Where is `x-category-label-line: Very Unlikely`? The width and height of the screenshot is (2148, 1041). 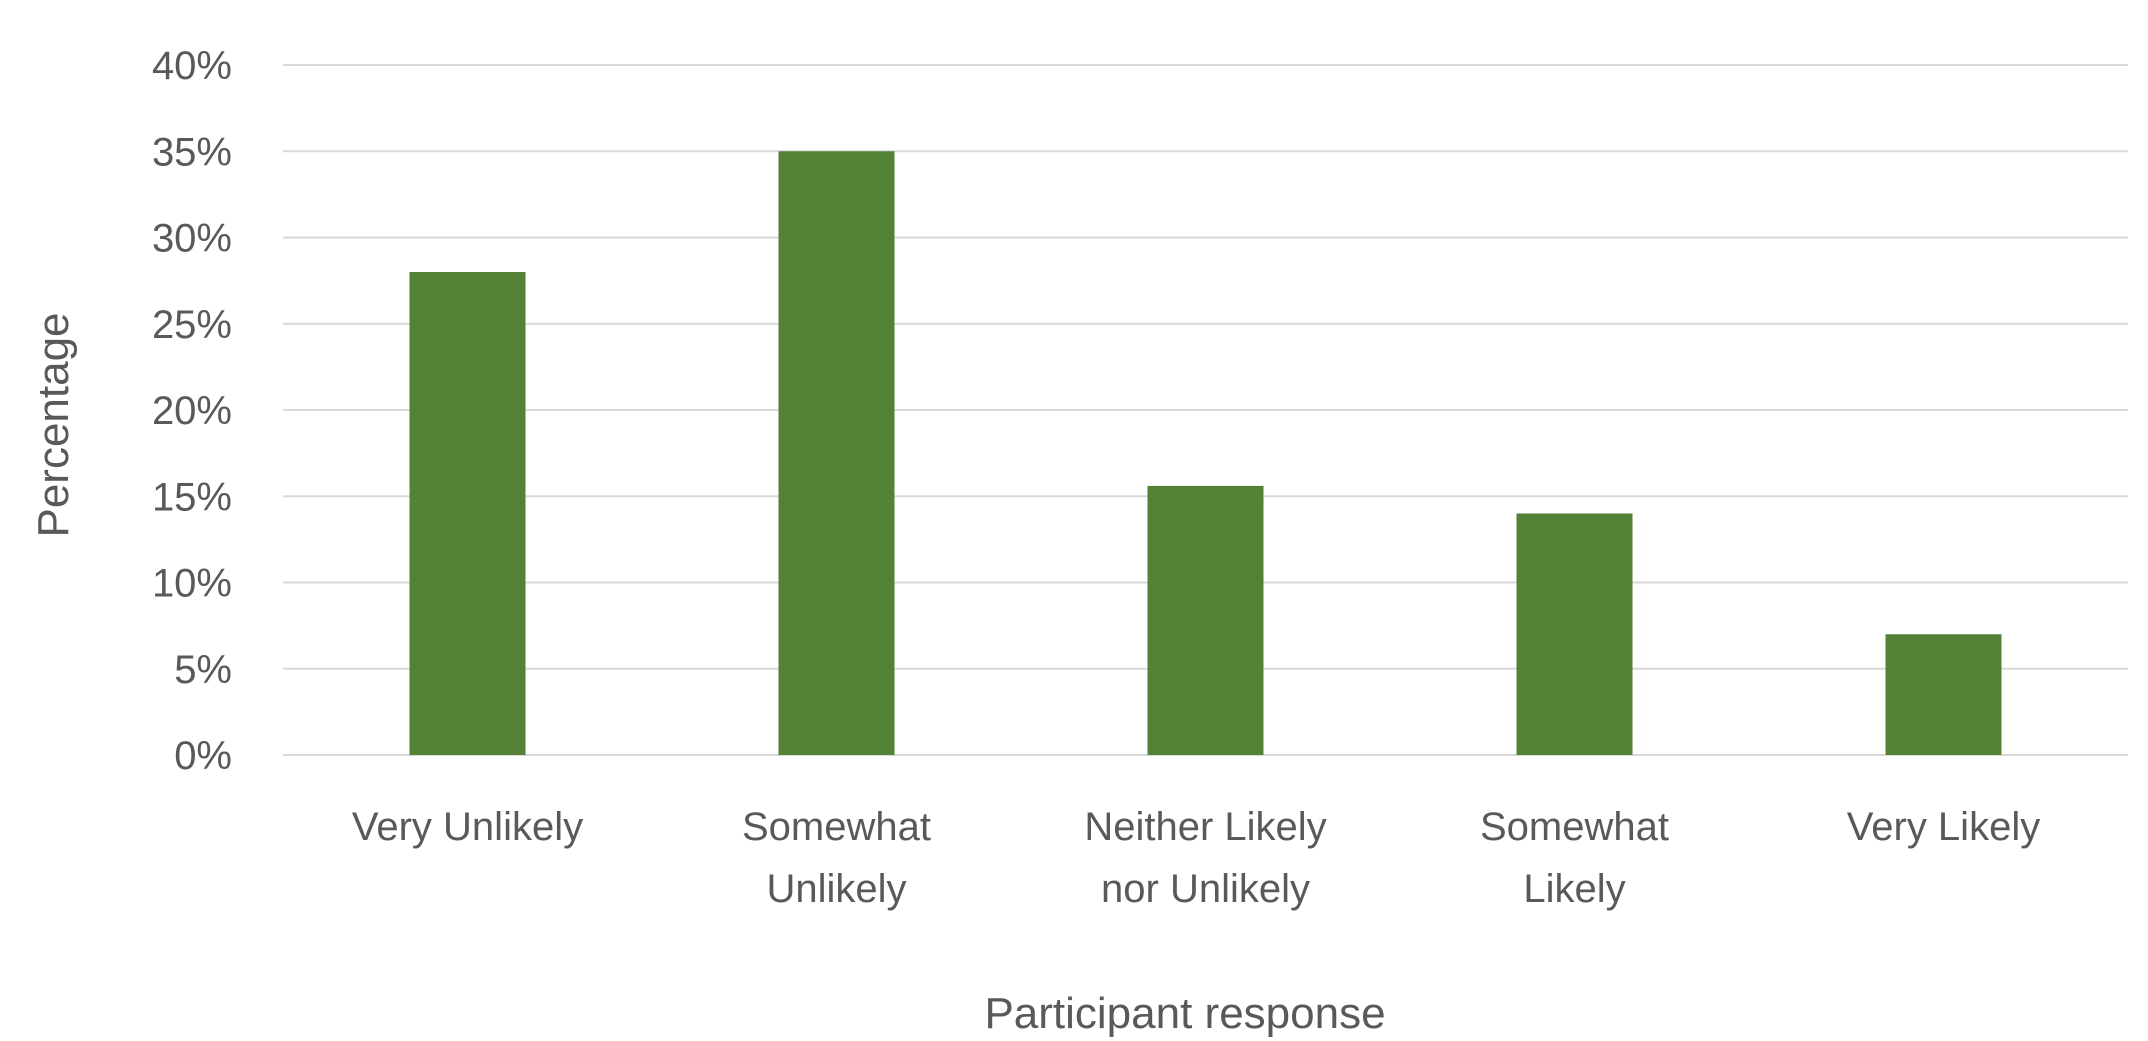 x-category-label-line: Very Unlikely is located at coordinates (467, 827).